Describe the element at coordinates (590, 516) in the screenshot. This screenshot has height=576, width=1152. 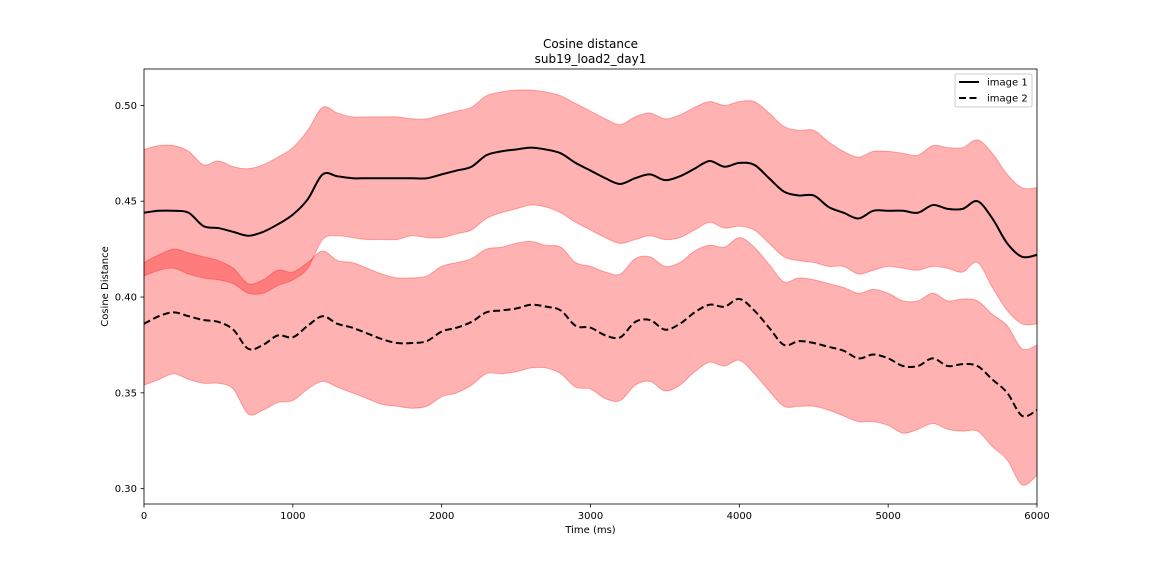
I see `x-tick-label: 3000` at that location.